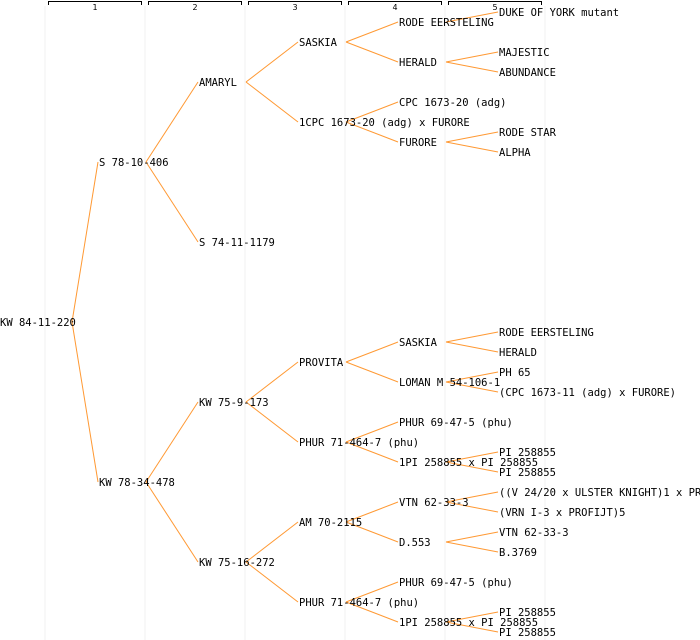  What do you see at coordinates (372, 452) in the screenshot?
I see `edge-g3d-g4h` at bounding box center [372, 452].